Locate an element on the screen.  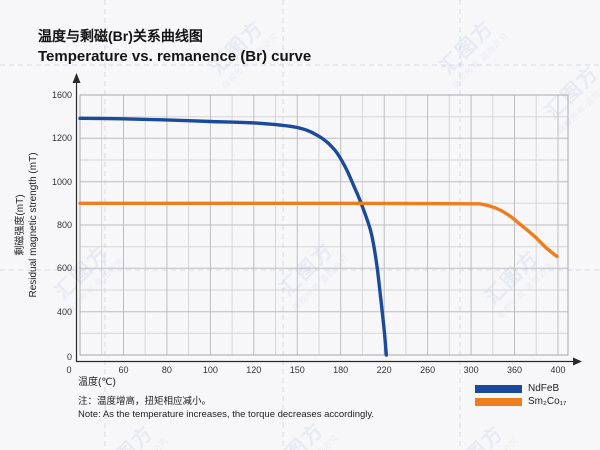
y-tick-label: 600 is located at coordinates (64, 268).